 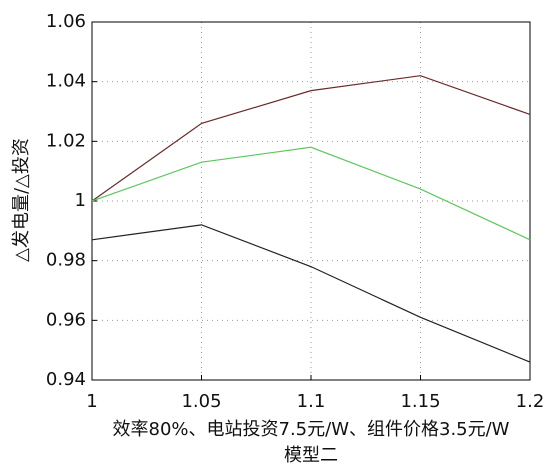 What do you see at coordinates (311, 455) in the screenshot?
I see `caption: 模型二` at bounding box center [311, 455].